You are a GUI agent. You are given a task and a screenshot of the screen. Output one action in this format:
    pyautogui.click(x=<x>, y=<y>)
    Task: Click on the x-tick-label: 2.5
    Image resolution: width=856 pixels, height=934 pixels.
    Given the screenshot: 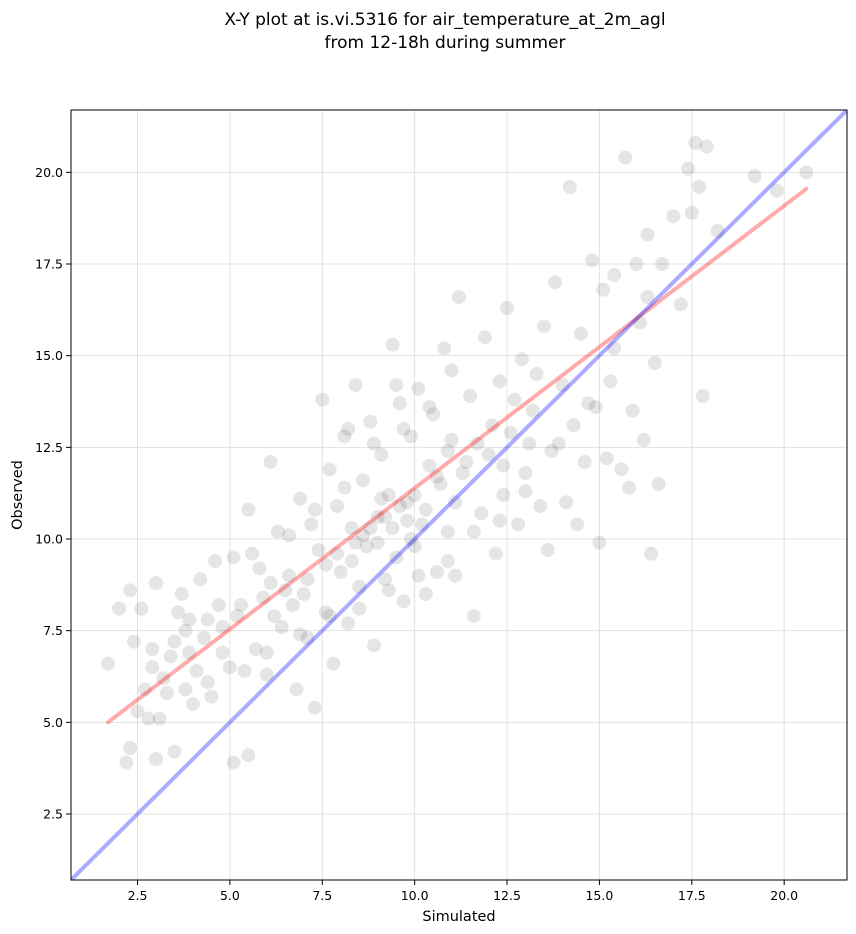 What is the action you would take?
    pyautogui.click(x=138, y=895)
    